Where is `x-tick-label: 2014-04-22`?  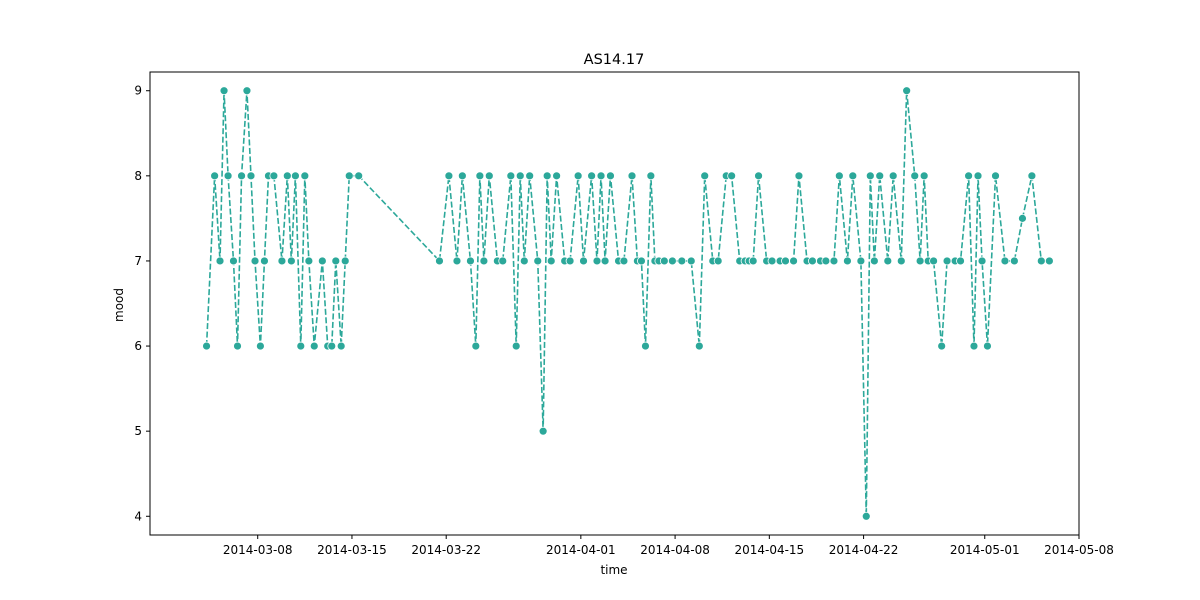
x-tick-label: 2014-04-22 is located at coordinates (864, 550).